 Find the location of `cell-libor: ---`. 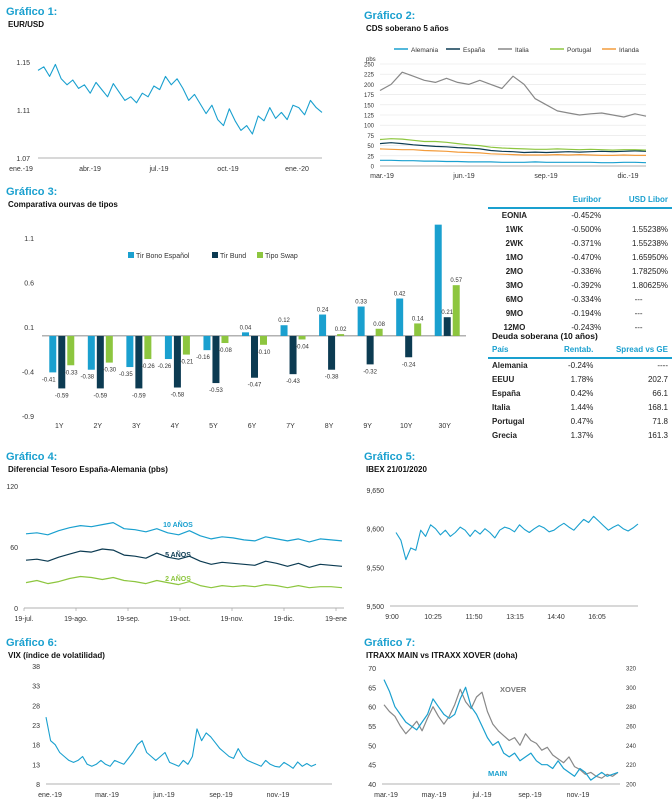

cell-libor: --- is located at coordinates (638, 313).